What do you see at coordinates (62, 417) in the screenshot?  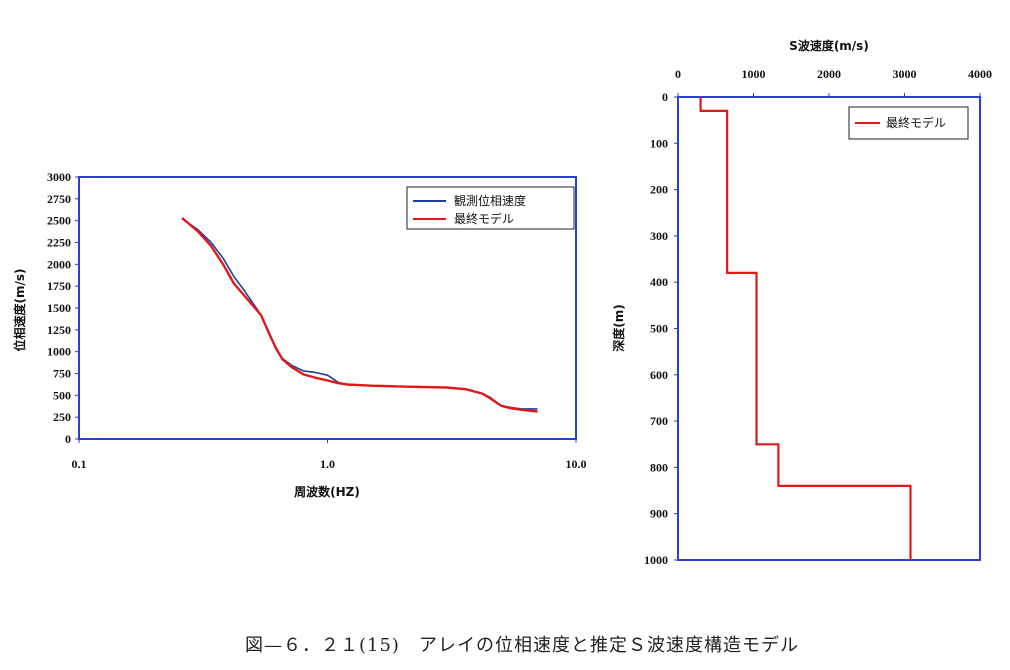 I see `left-y-tick-label: 250` at bounding box center [62, 417].